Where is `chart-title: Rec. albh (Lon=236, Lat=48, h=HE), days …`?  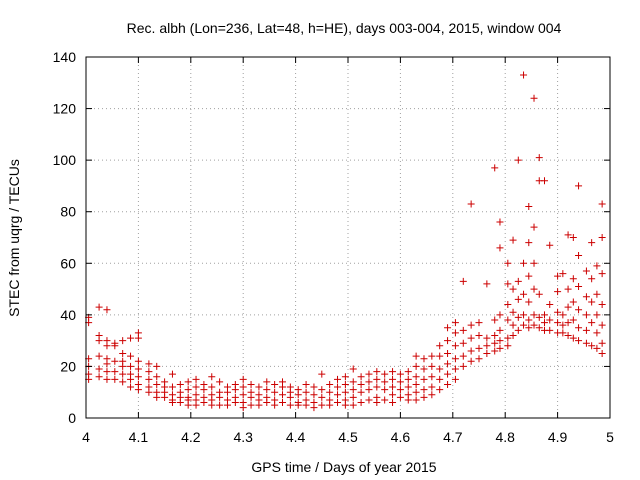 chart-title: Rec. albh (Lon=236, Lat=48, h=HE), days … is located at coordinates (344, 28).